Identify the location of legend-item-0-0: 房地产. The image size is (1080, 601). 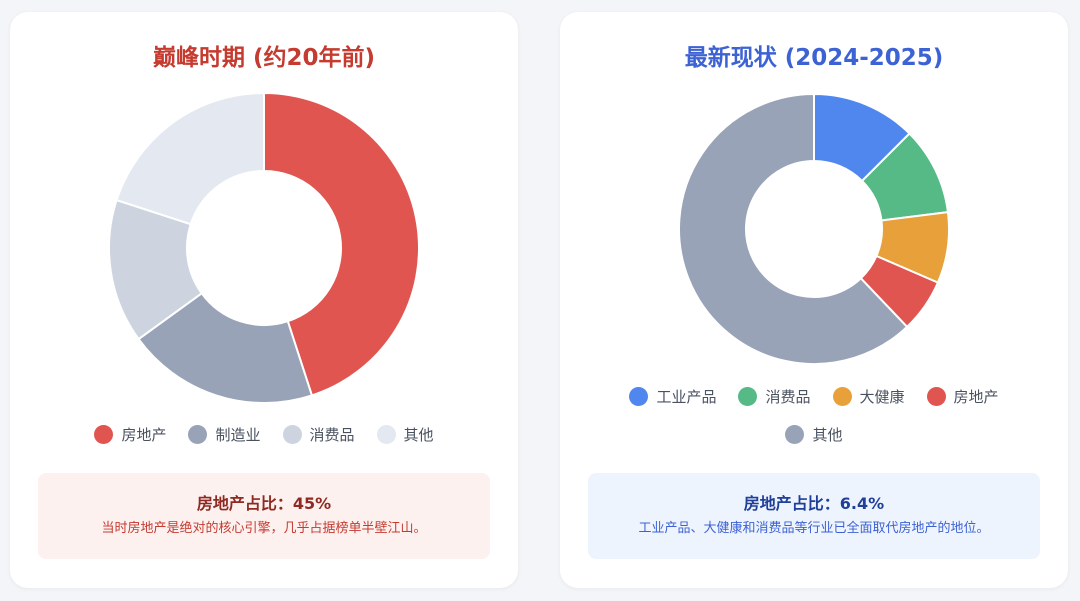
(130, 434).